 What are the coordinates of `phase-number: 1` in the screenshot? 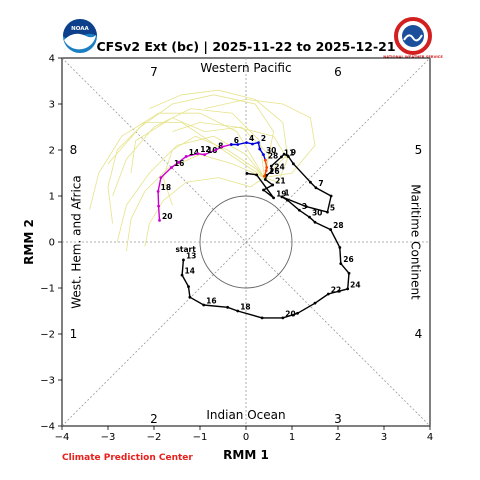 It's located at (74, 334).